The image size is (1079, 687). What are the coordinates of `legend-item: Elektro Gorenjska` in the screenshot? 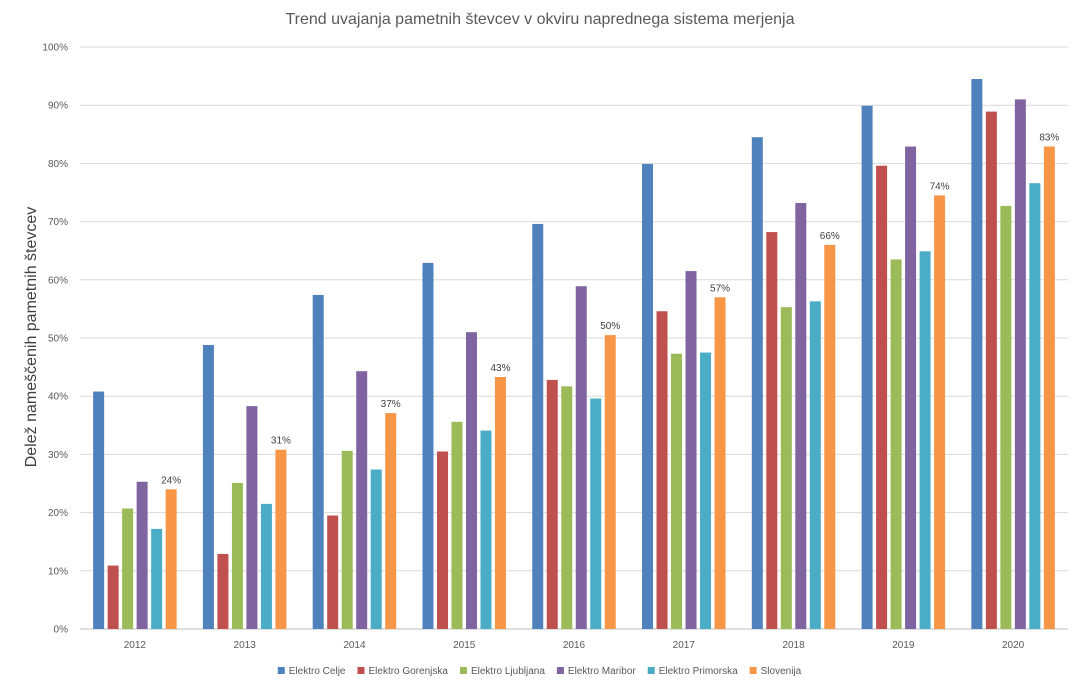 It's located at (402, 671).